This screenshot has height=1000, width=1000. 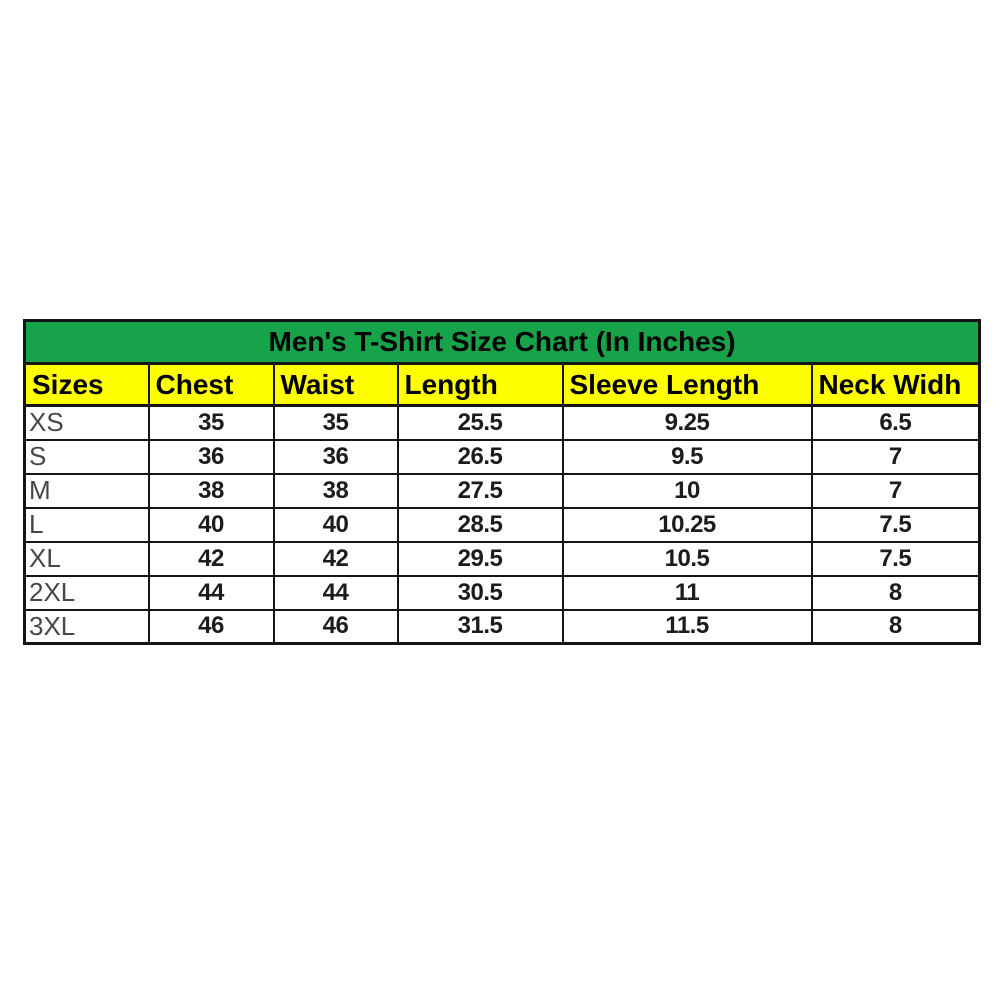 I want to click on table-row: M 38 38 27.5 10 7, so click(x=502, y=490).